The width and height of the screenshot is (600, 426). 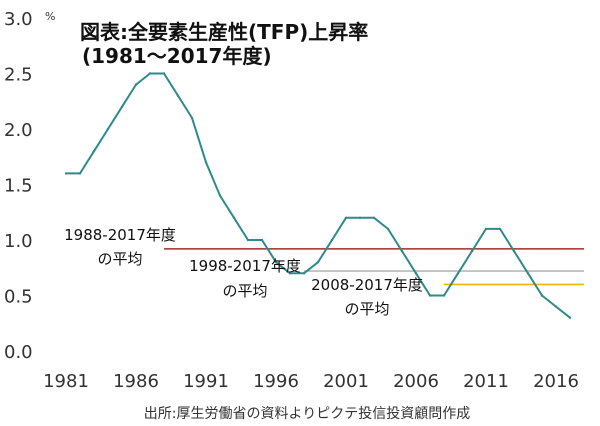 What do you see at coordinates (374, 267) in the screenshot?
I see `average-lines` at bounding box center [374, 267].